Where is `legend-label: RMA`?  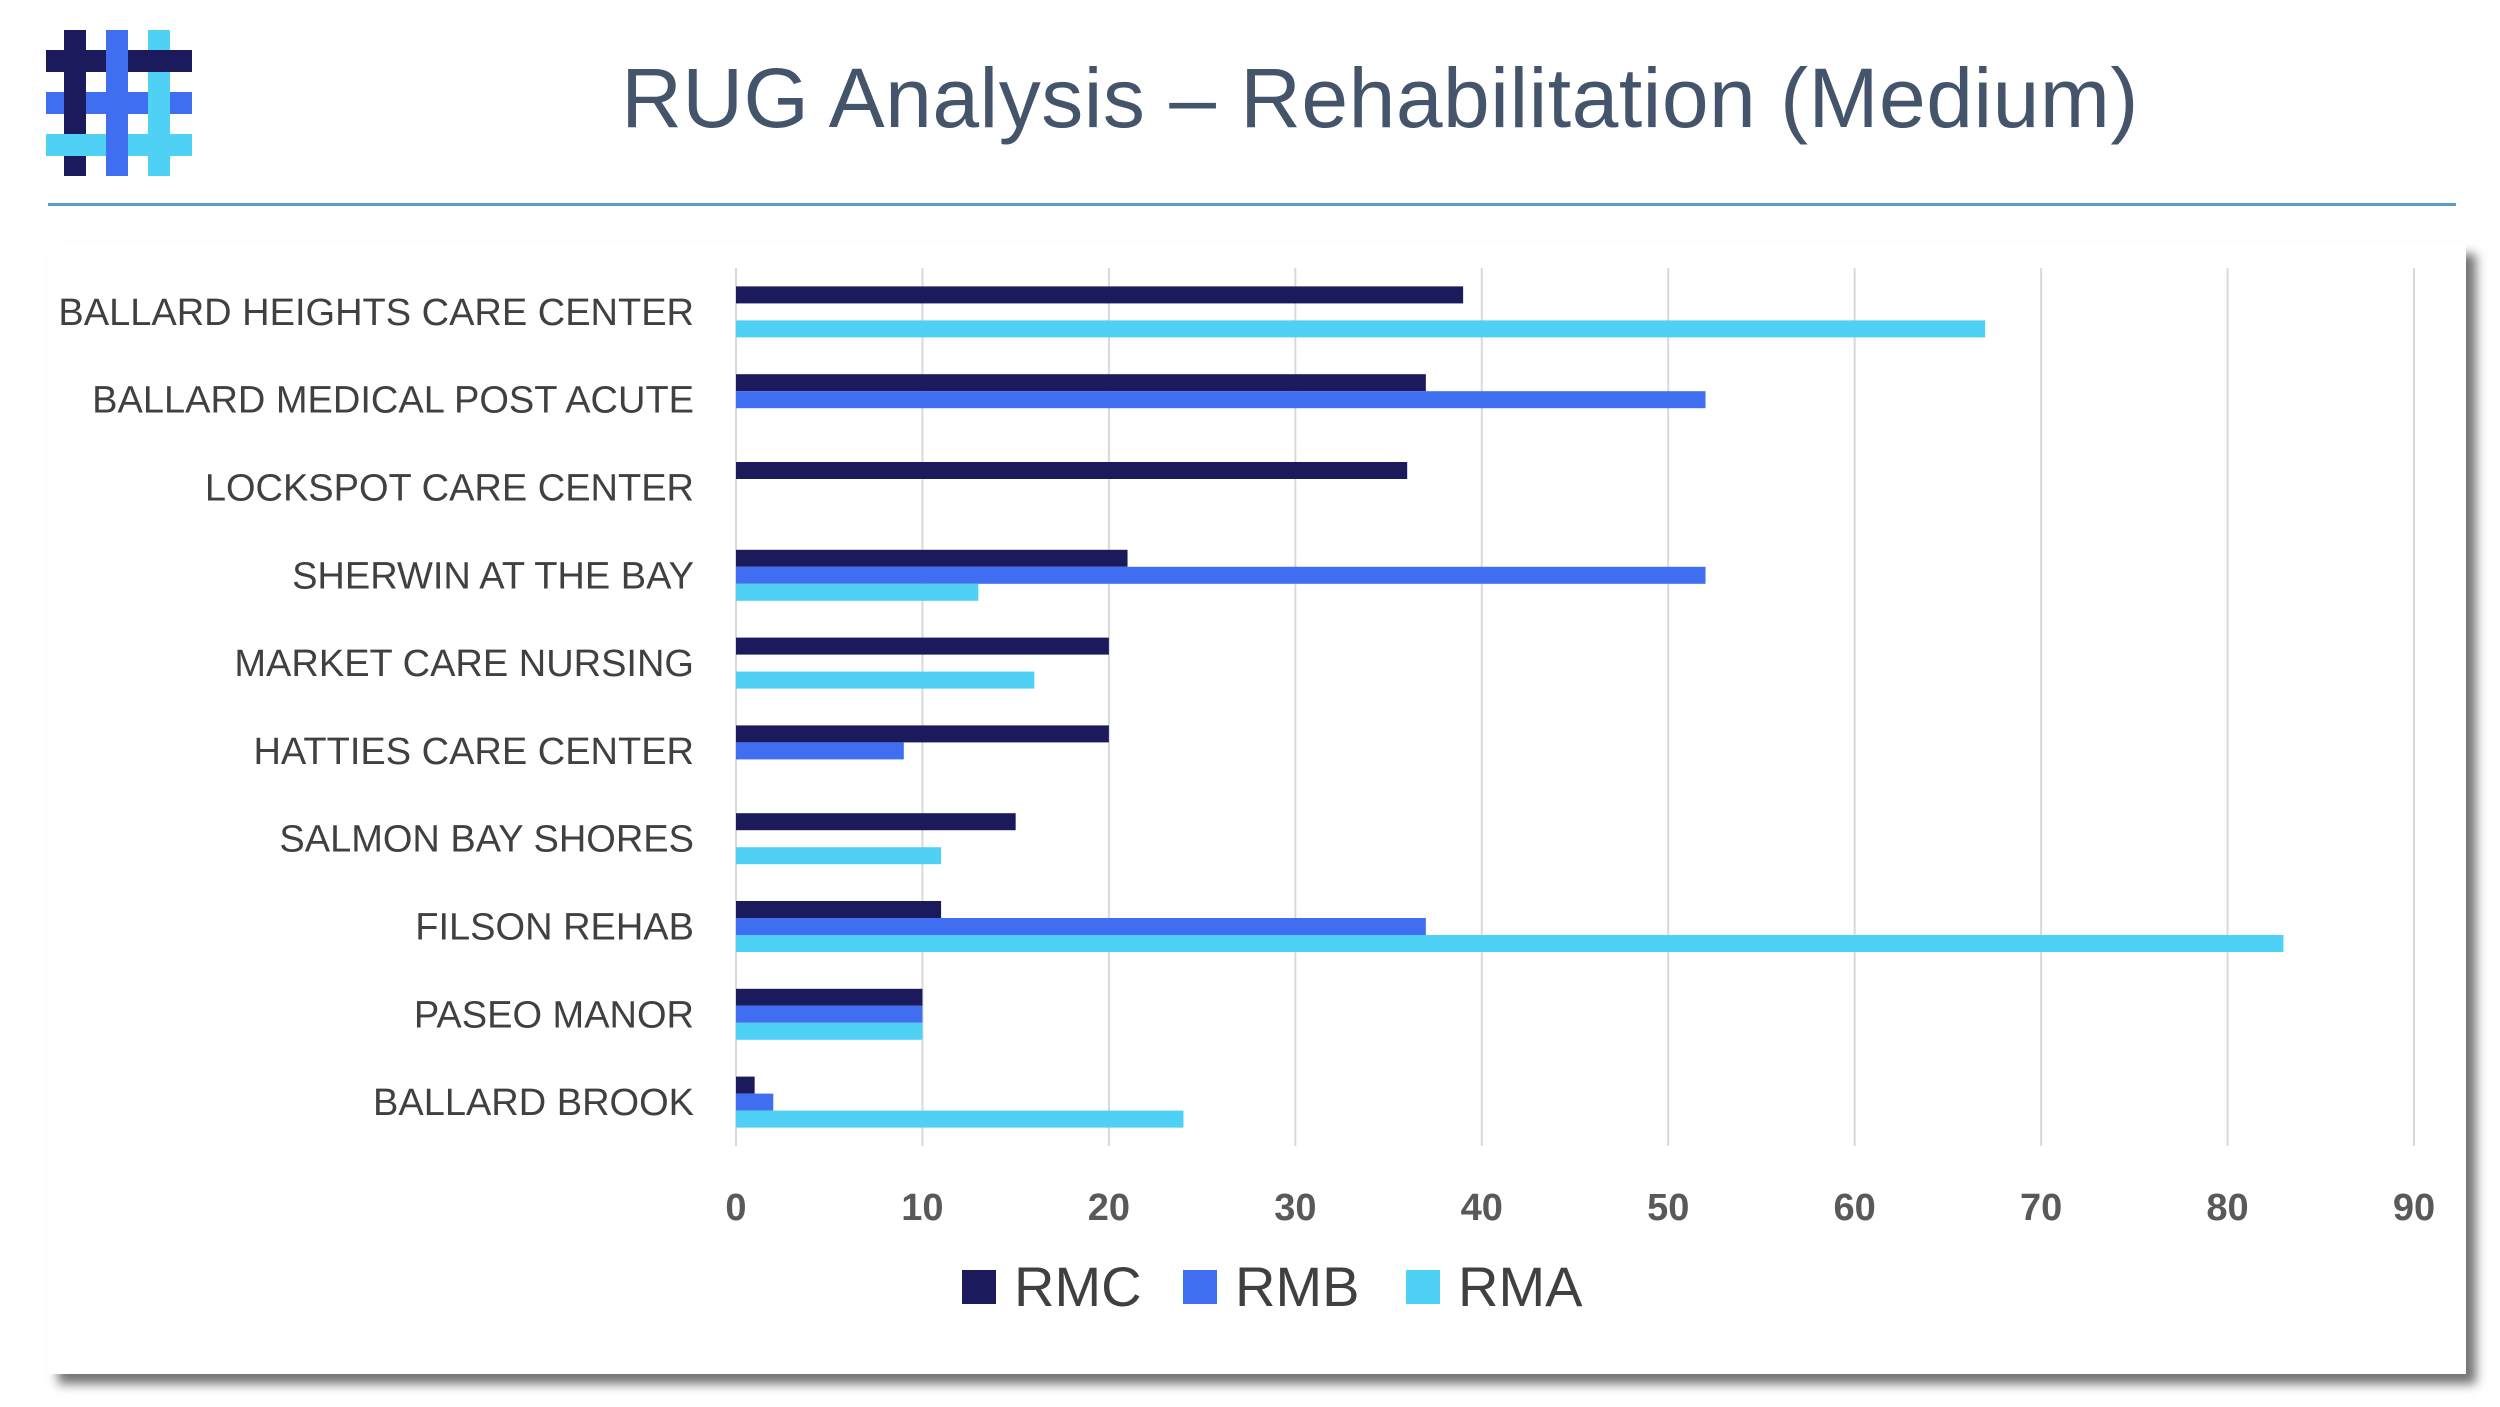
legend-label: RMA is located at coordinates (1520, 1286).